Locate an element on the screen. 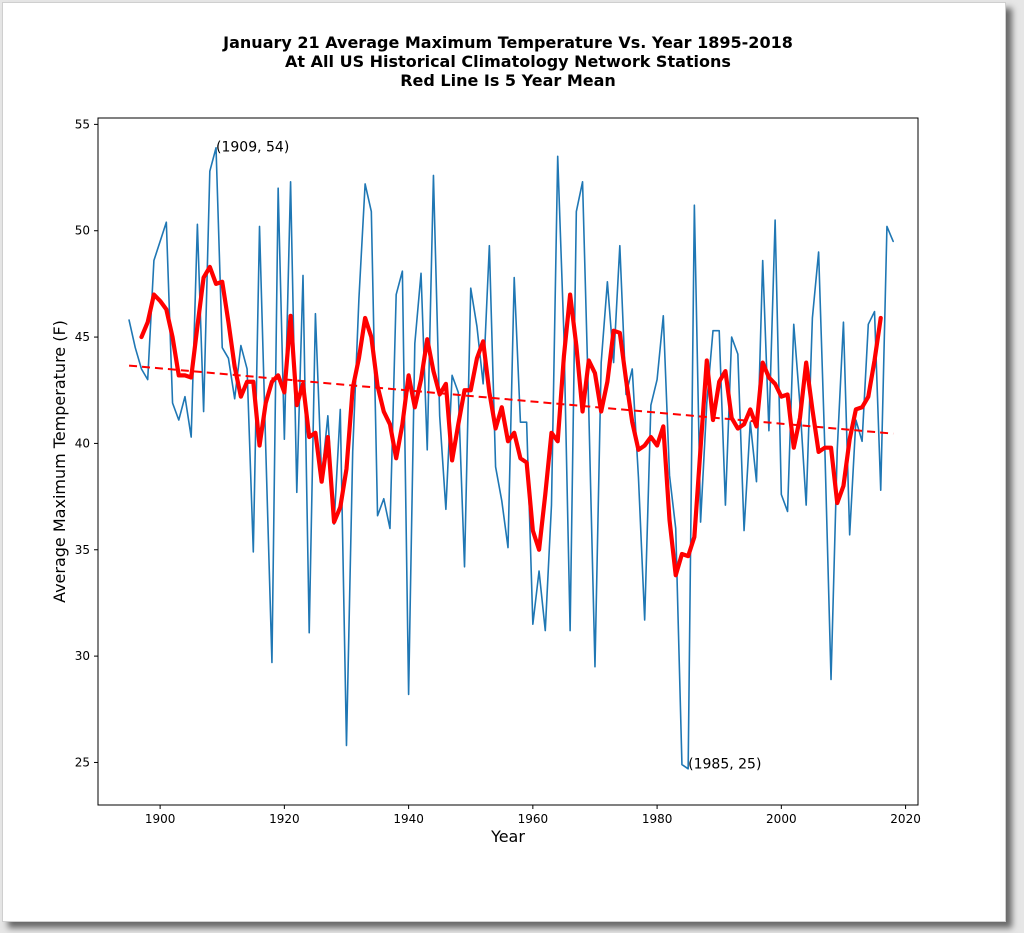 Image resolution: width=1024 pixels, height=933 pixels. x-tick-label: 1900 is located at coordinates (160, 819).